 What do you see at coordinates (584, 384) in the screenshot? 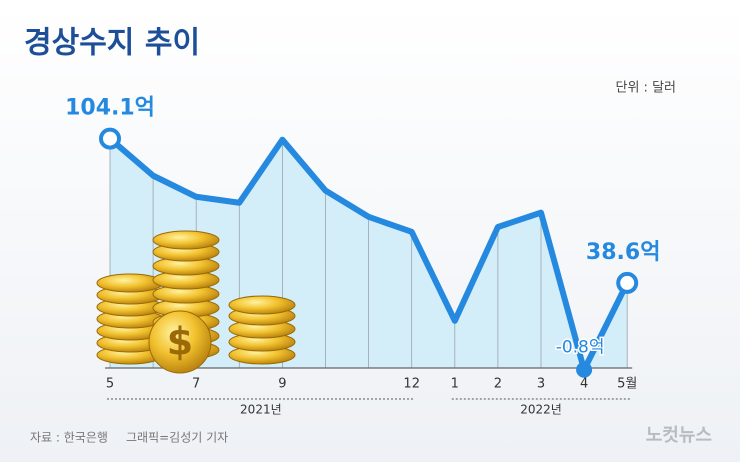
I see `x-tick-label: 4` at bounding box center [584, 384].